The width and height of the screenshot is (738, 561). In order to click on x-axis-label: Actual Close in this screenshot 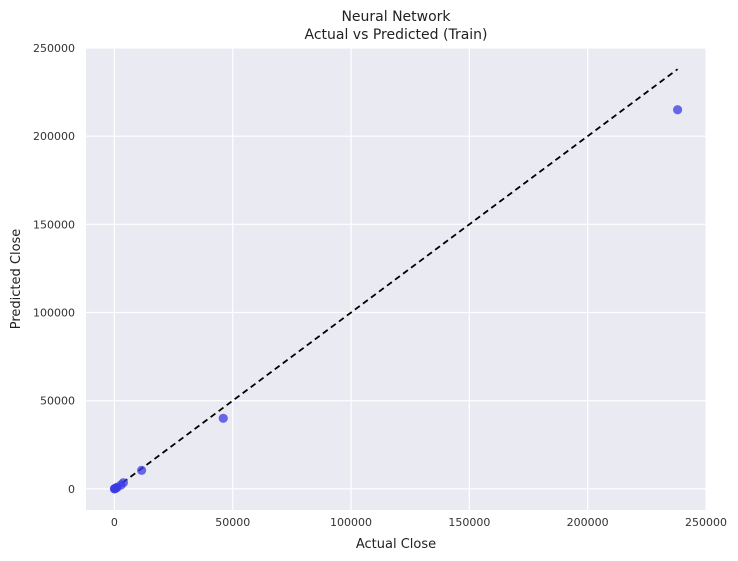, I will do `click(396, 544)`.